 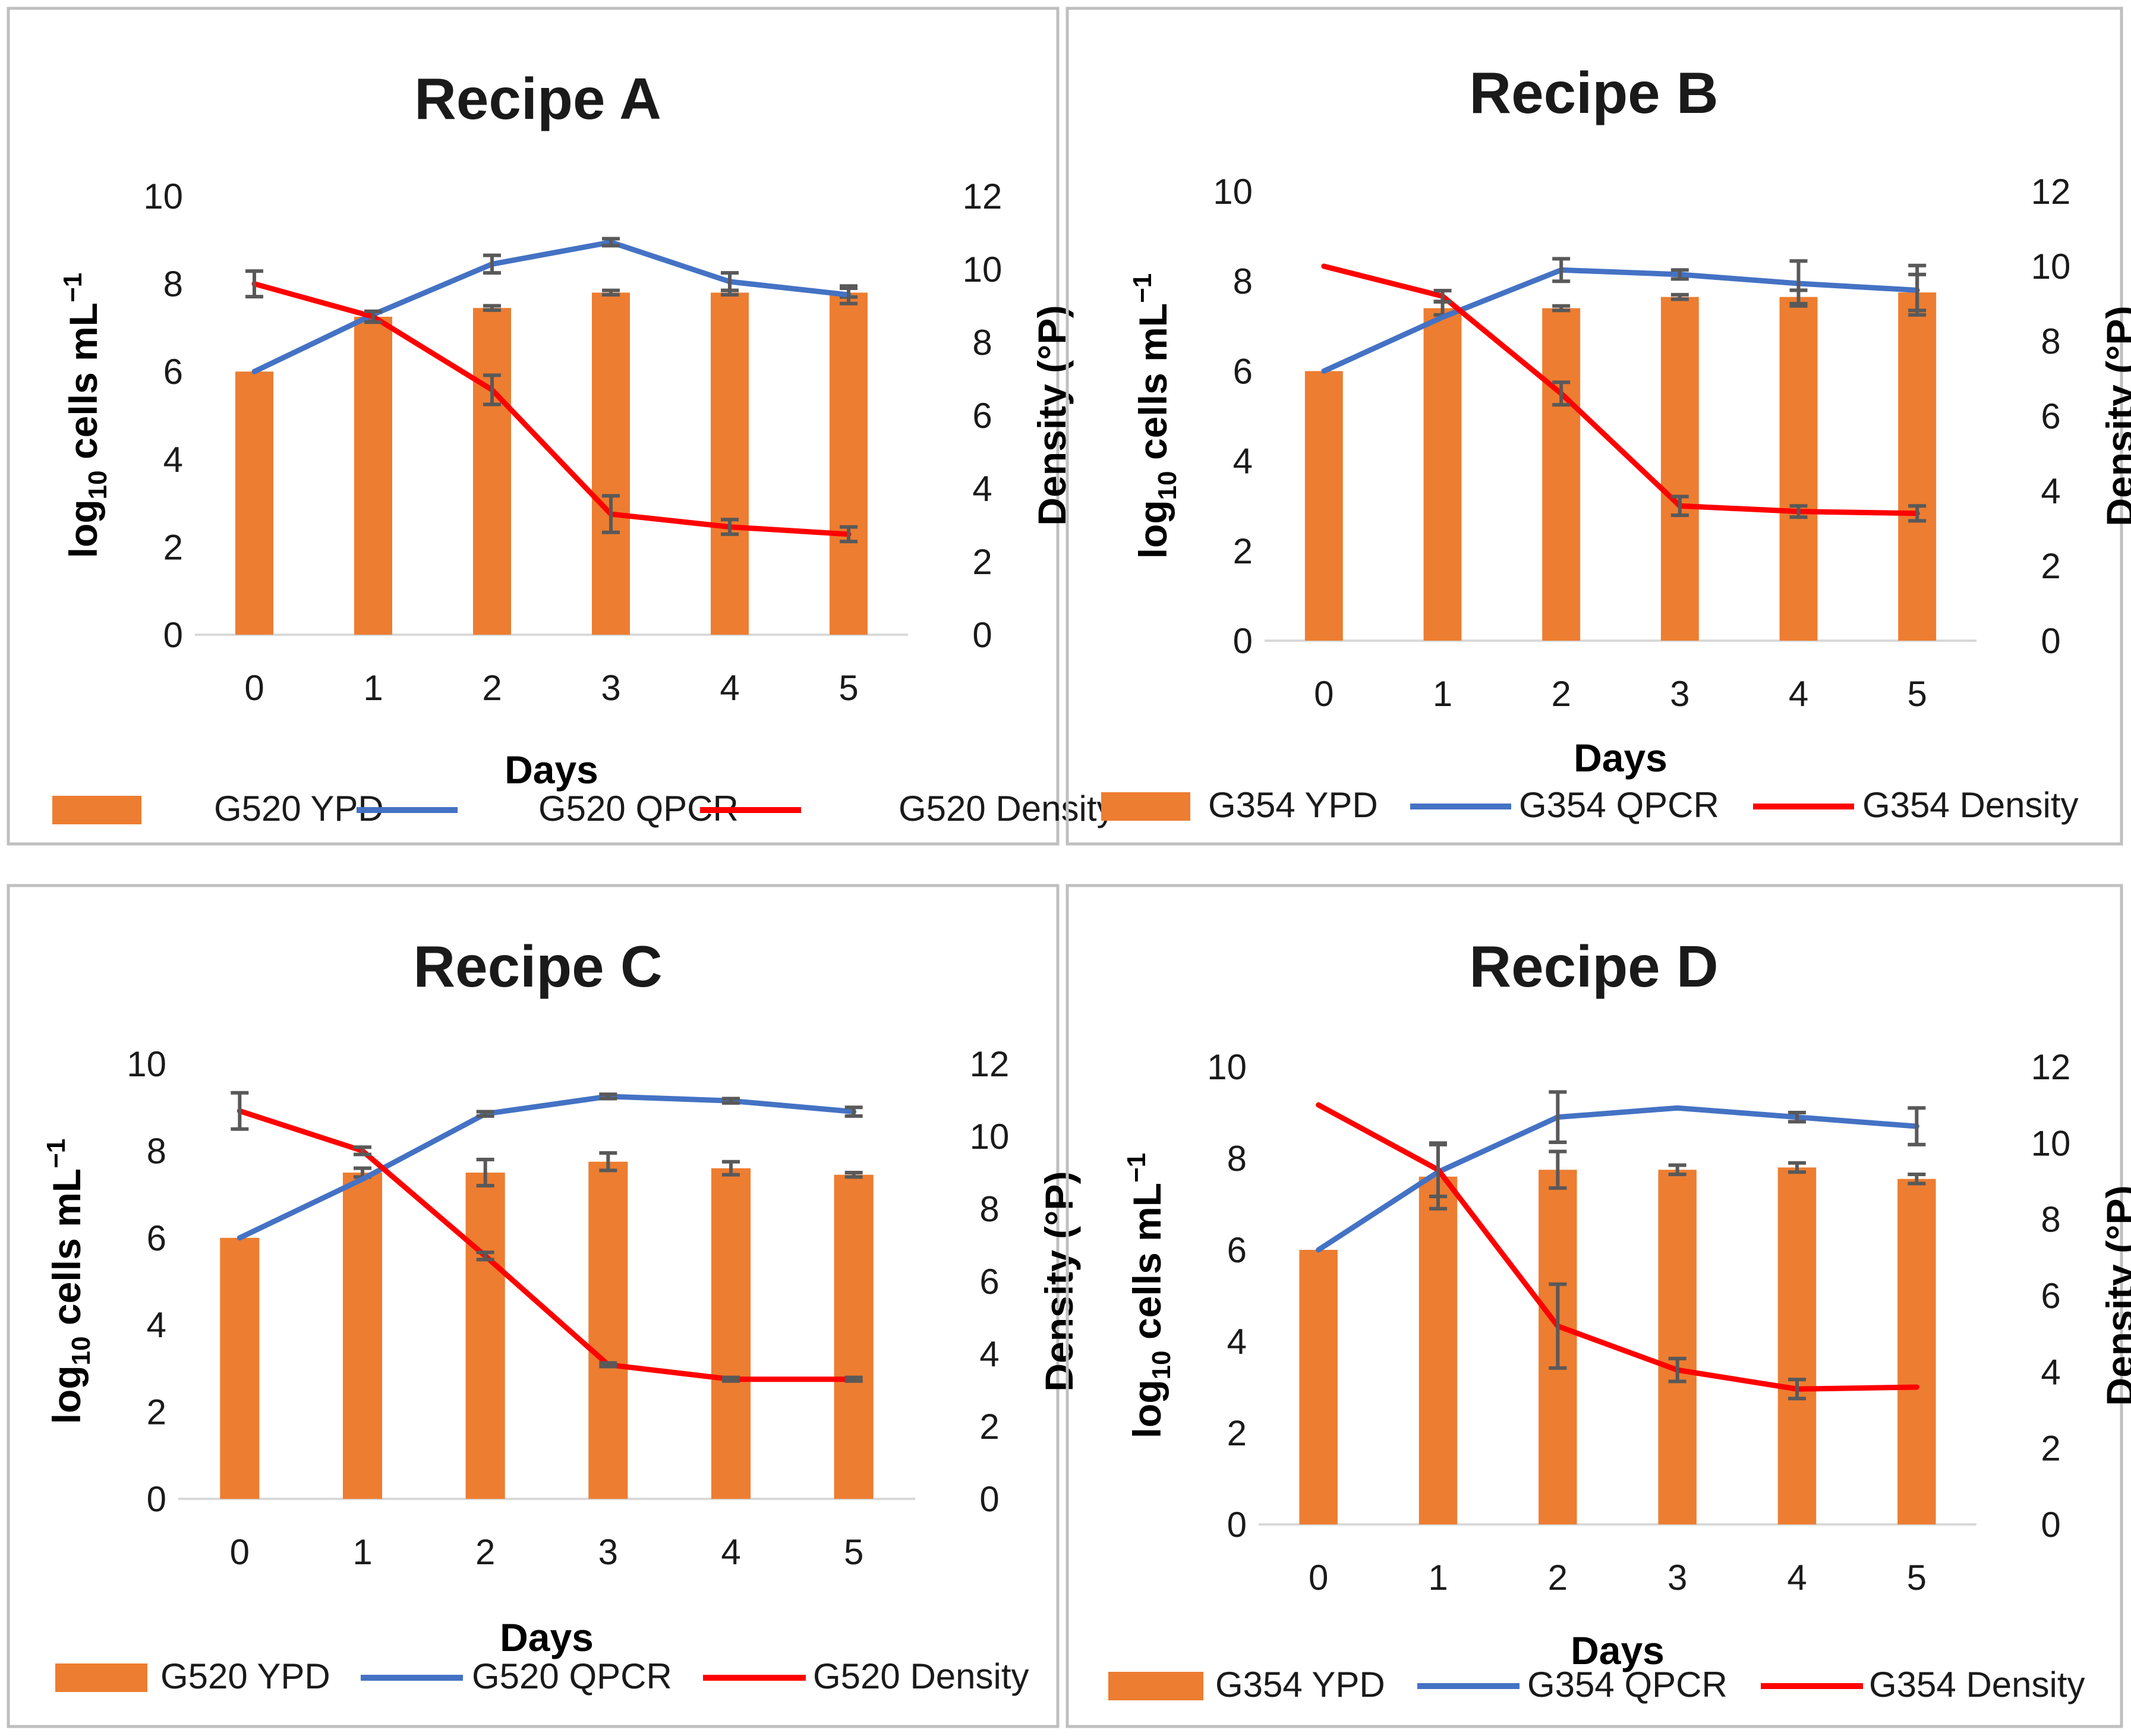 I want to click on series-g354-ypd, so click(x=1617, y=1333).